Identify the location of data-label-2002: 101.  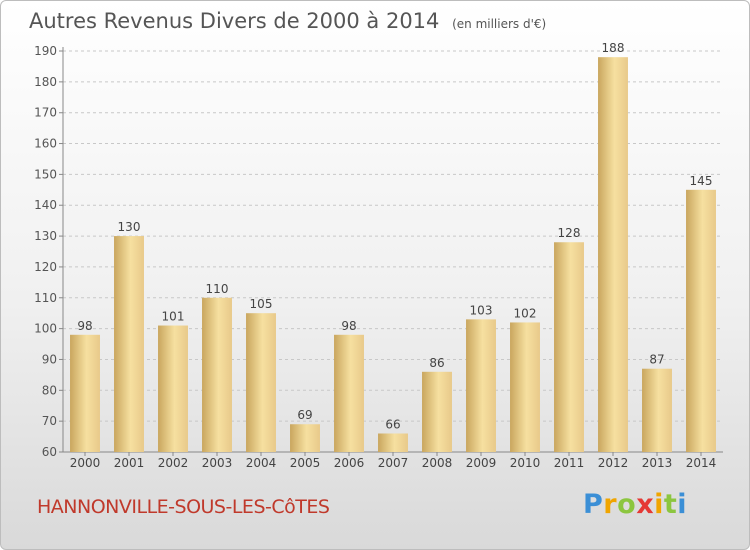
(173, 317).